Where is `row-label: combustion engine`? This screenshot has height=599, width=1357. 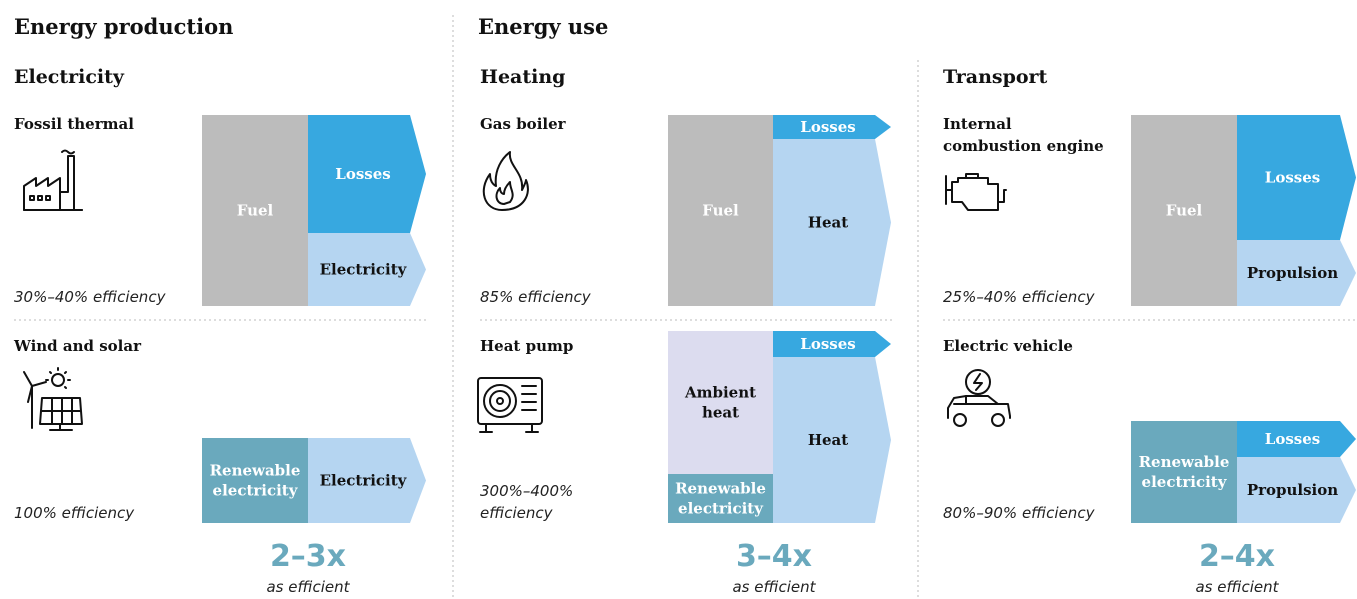 row-label: combustion engine is located at coordinates (1023, 146).